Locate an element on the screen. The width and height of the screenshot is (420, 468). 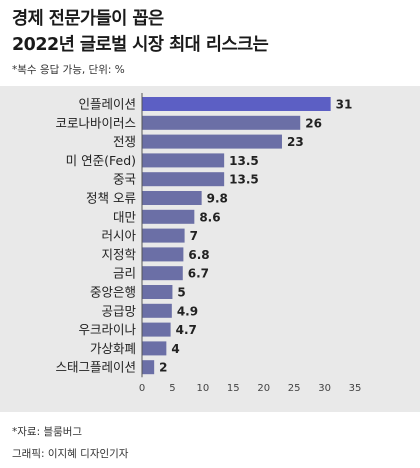
category-label: 대만 is located at coordinates (125, 216).